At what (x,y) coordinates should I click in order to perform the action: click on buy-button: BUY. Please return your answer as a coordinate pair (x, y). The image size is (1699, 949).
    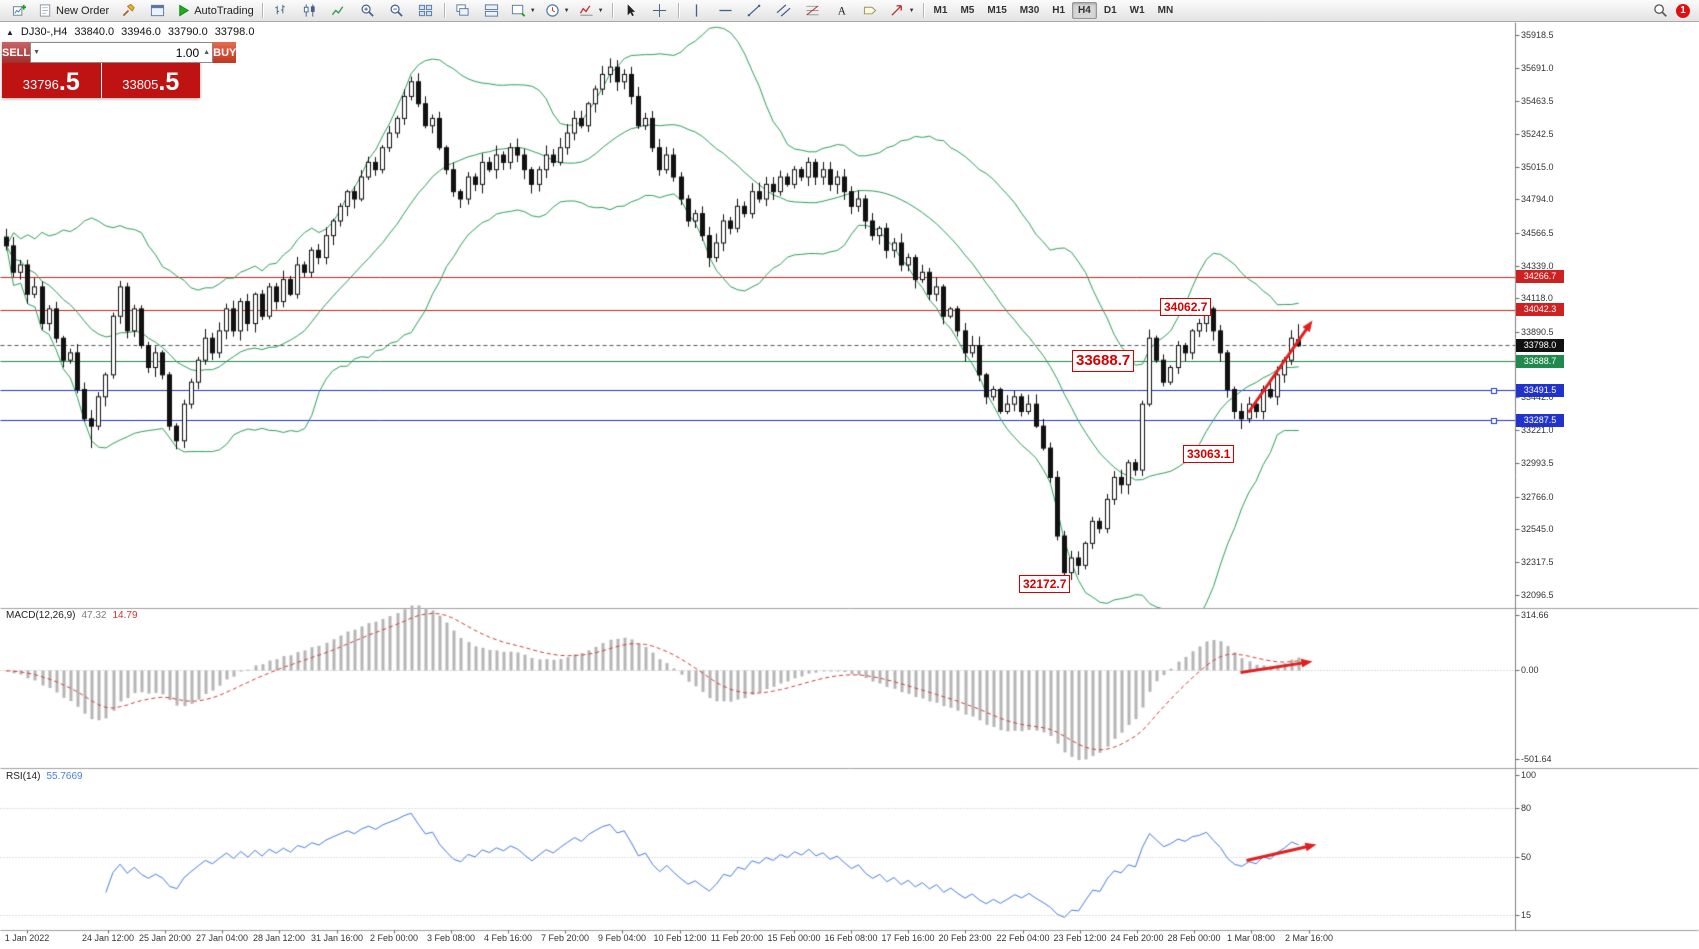
    Looking at the image, I should click on (225, 52).